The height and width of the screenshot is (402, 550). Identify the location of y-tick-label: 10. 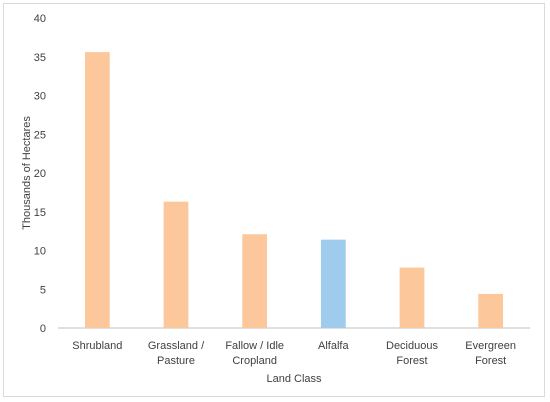
(40, 252).